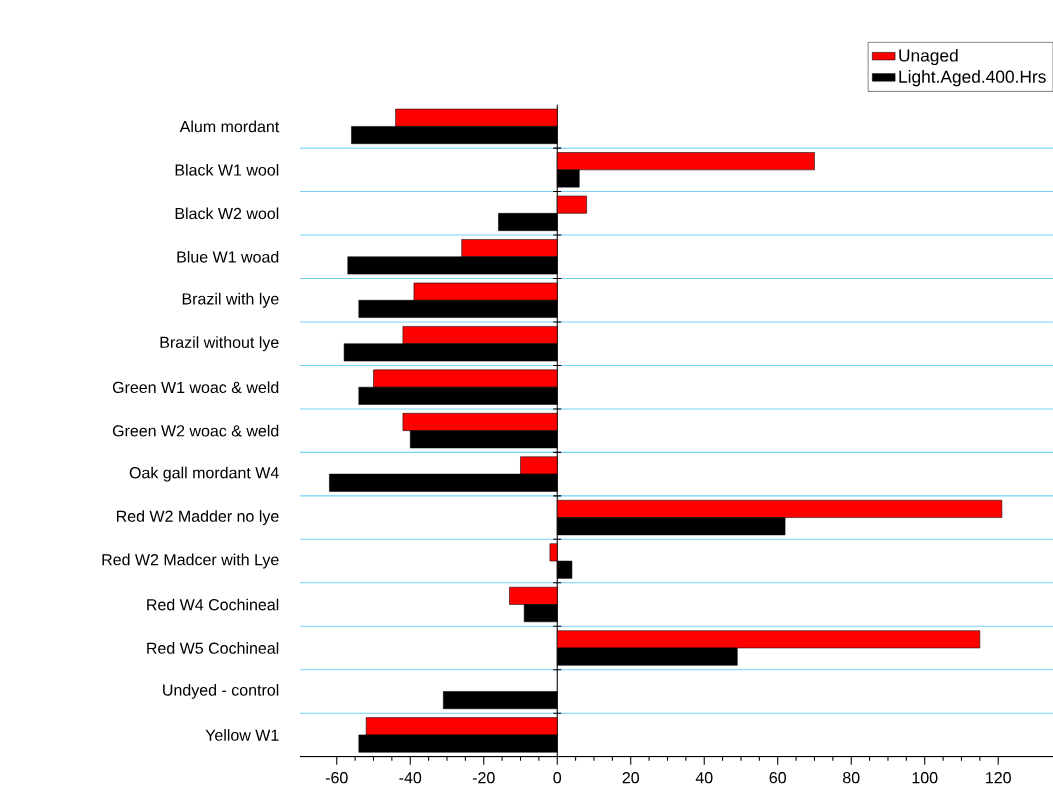 This screenshot has height=798, width=1053. Describe the element at coordinates (972, 78) in the screenshot. I see `legend-label: Light.Aged.400.Hrs` at that location.